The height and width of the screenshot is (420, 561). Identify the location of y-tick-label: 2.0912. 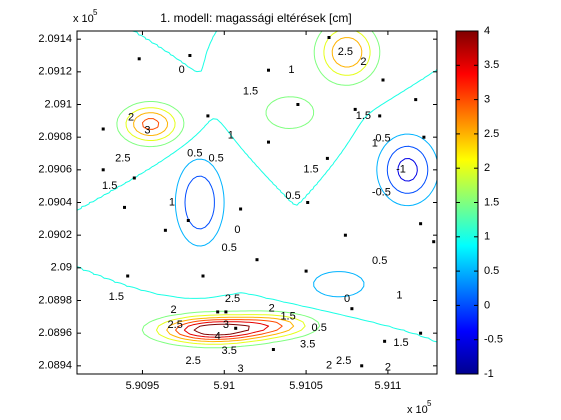
(55, 72).